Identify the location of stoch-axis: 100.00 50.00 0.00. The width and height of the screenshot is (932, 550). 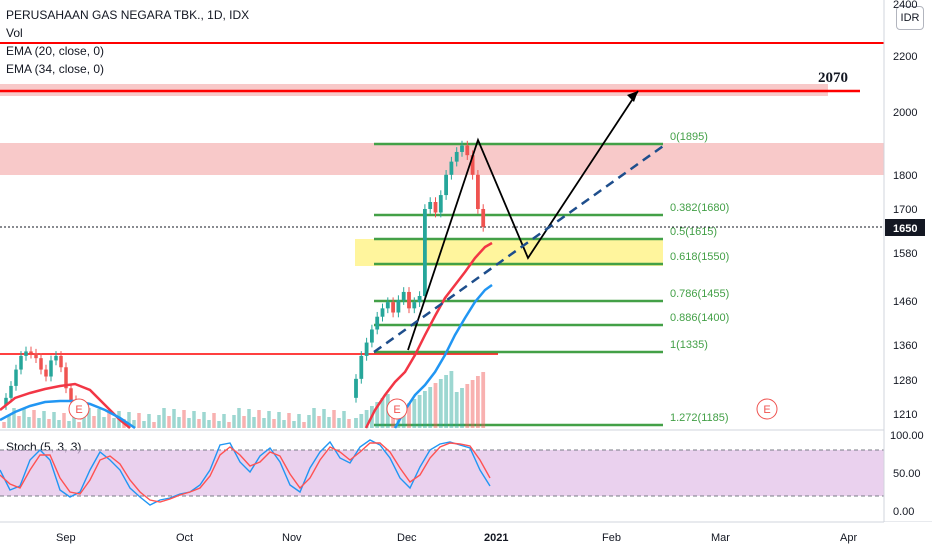
(907, 474).